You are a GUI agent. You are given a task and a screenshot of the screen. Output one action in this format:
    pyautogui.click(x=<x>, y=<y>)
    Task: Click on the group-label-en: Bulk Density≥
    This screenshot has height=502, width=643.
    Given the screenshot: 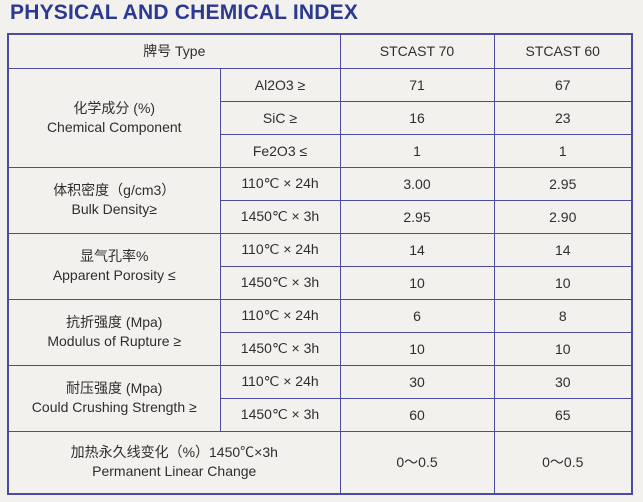 What is the action you would take?
    pyautogui.click(x=114, y=209)
    